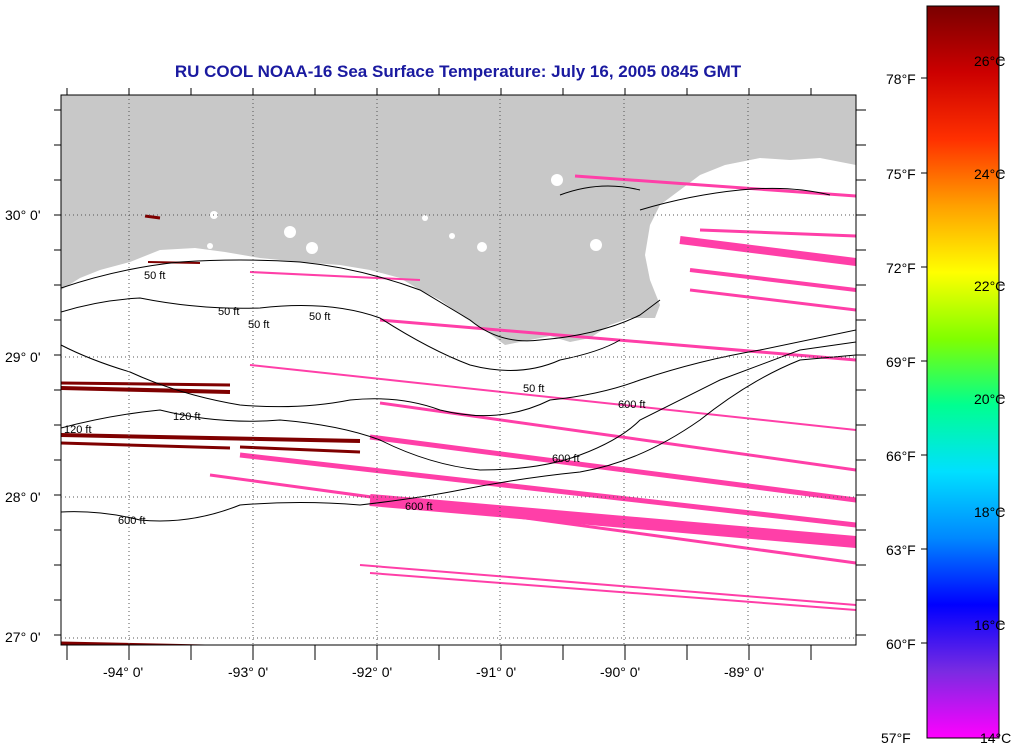  Describe the element at coordinates (620, 672) in the screenshot. I see `lon-label: -90° 0'` at that location.